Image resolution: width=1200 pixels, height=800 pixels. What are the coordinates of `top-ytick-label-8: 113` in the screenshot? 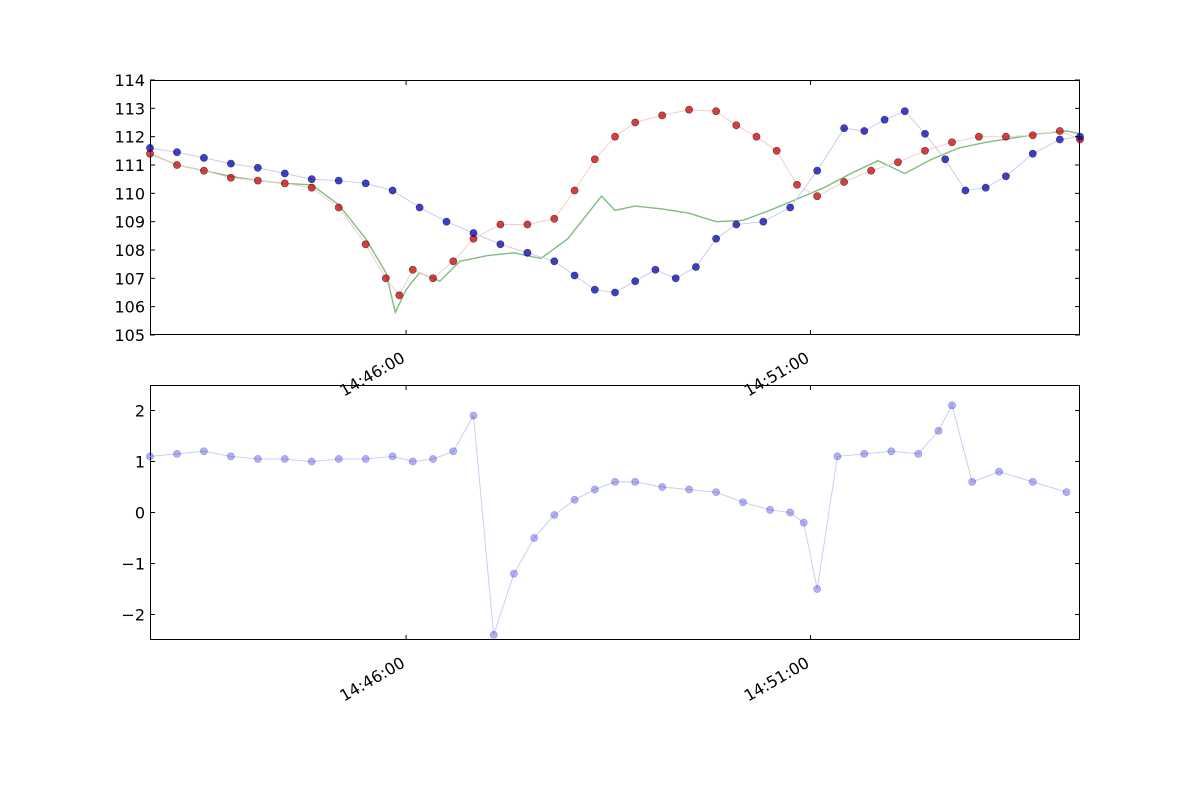 It's located at (129, 108).